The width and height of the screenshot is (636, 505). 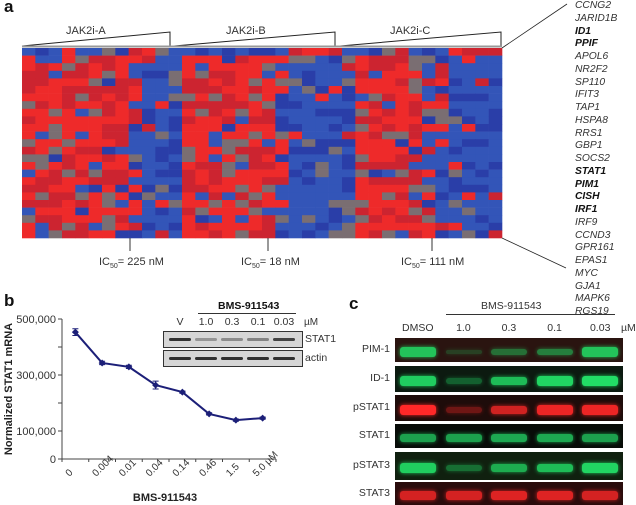 I want to click on inset-blot-strip, so click(x=233, y=339).